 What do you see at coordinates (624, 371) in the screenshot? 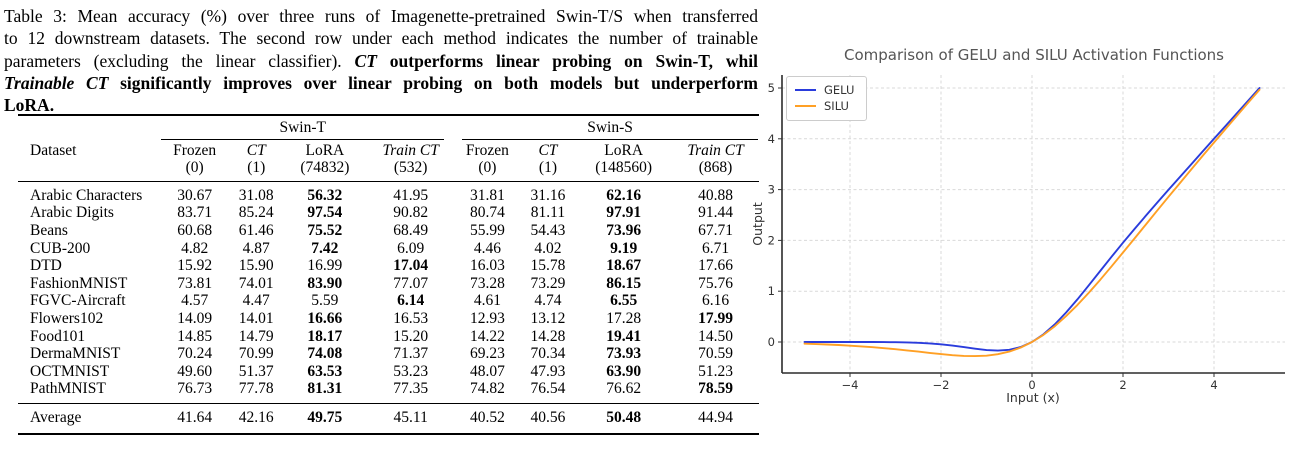
I see `value-cell: 63.90` at bounding box center [624, 371].